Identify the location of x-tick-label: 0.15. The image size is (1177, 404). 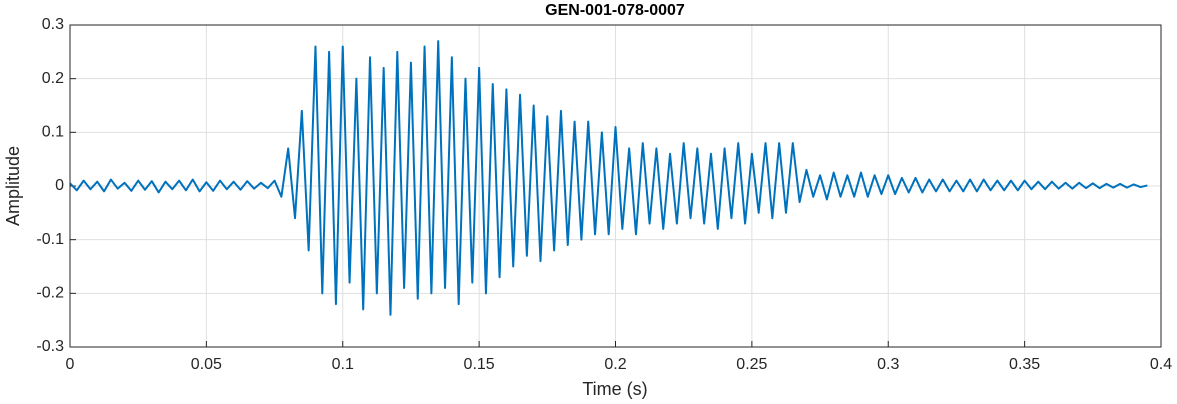
(479, 364).